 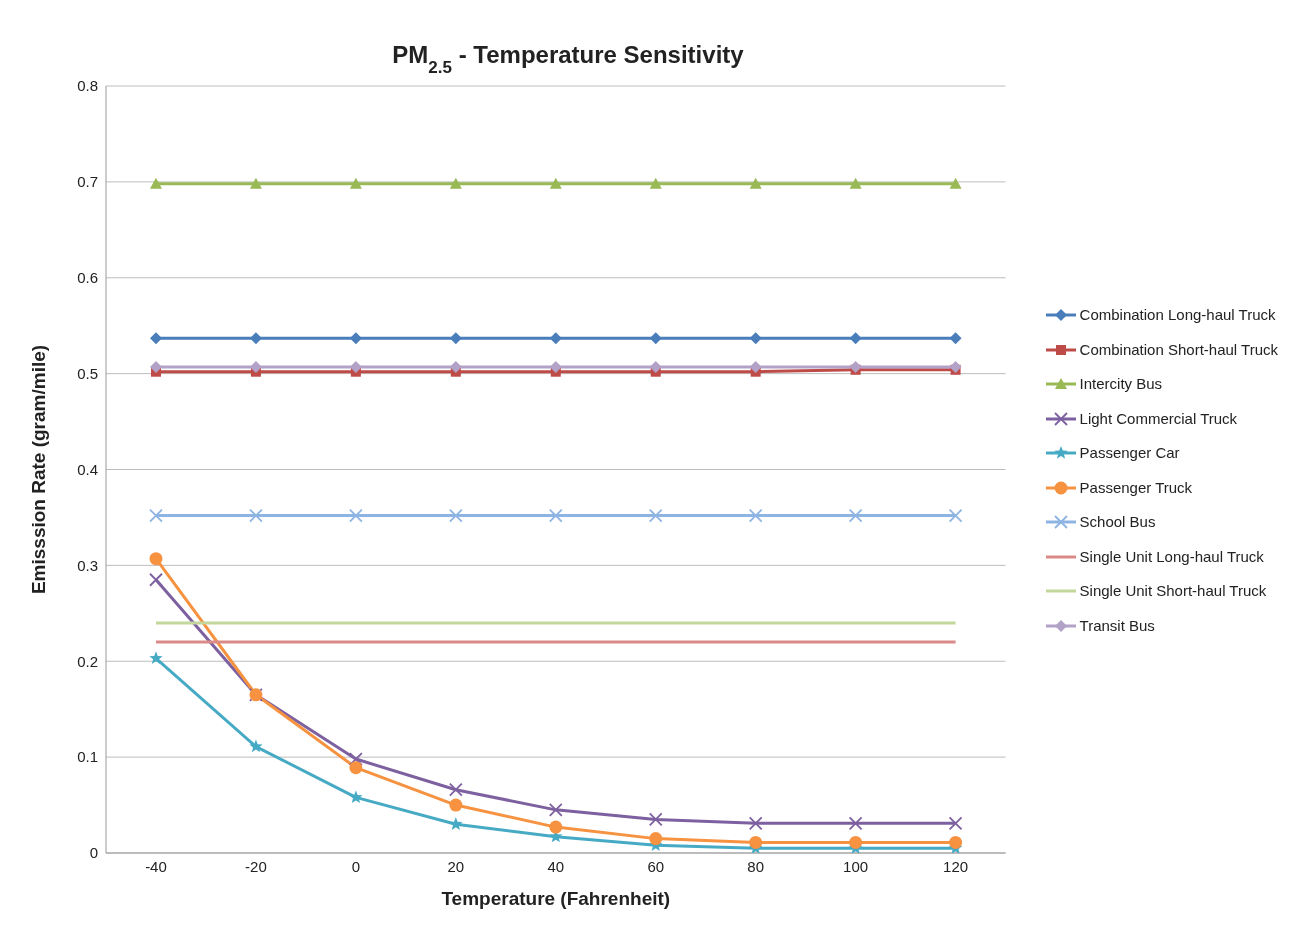 What do you see at coordinates (1177, 315) in the screenshot?
I see `legend-label: Combination Long-haul Truck` at bounding box center [1177, 315].